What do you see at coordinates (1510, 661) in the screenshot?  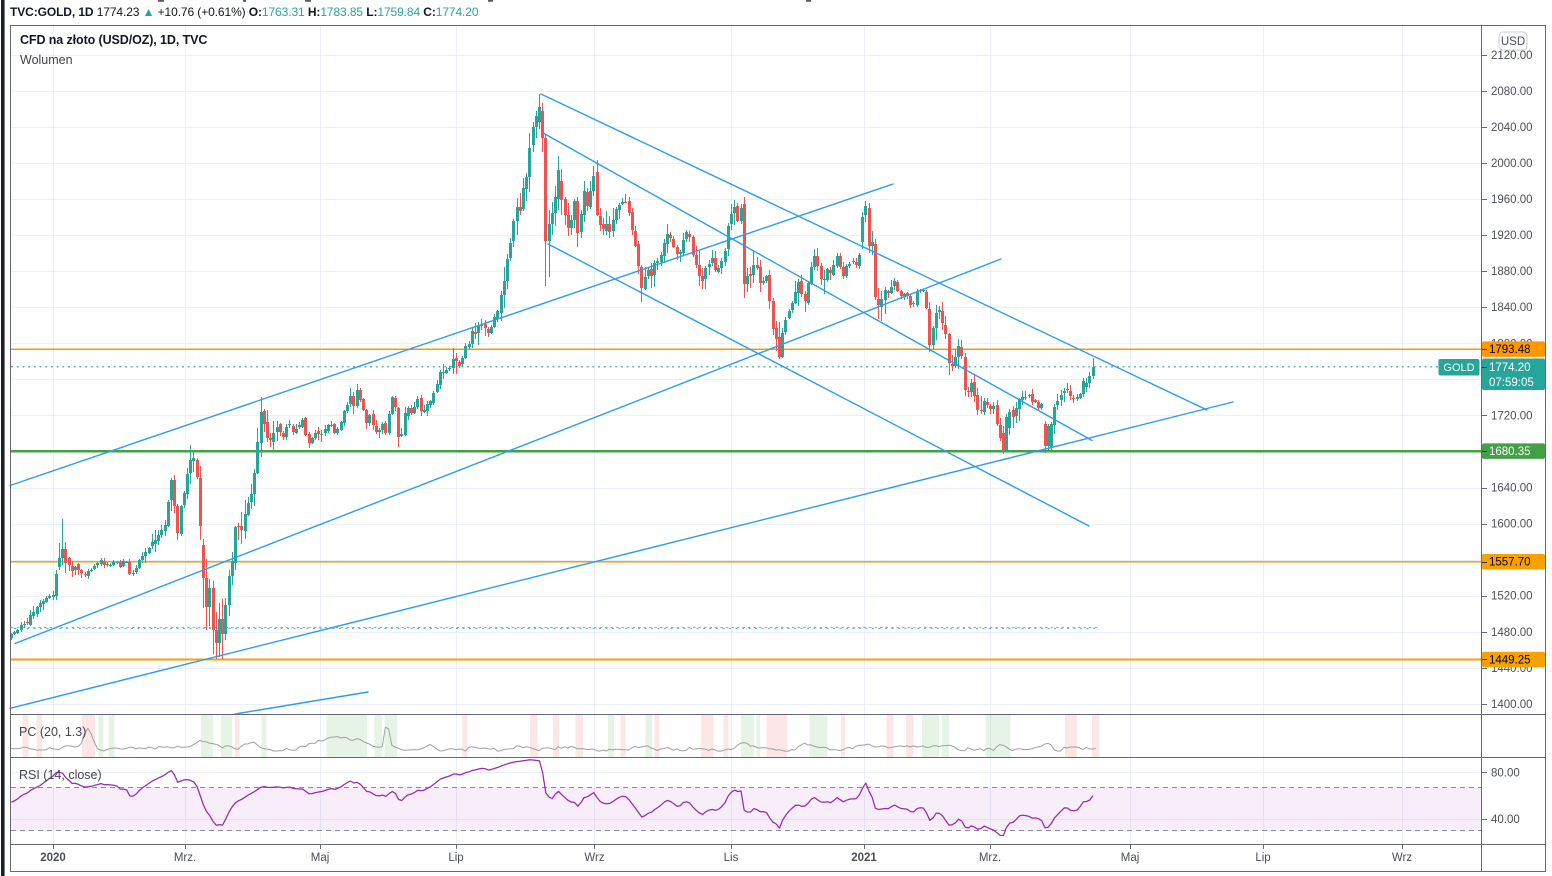 I see `svg-text: 1449.25` at bounding box center [1510, 661].